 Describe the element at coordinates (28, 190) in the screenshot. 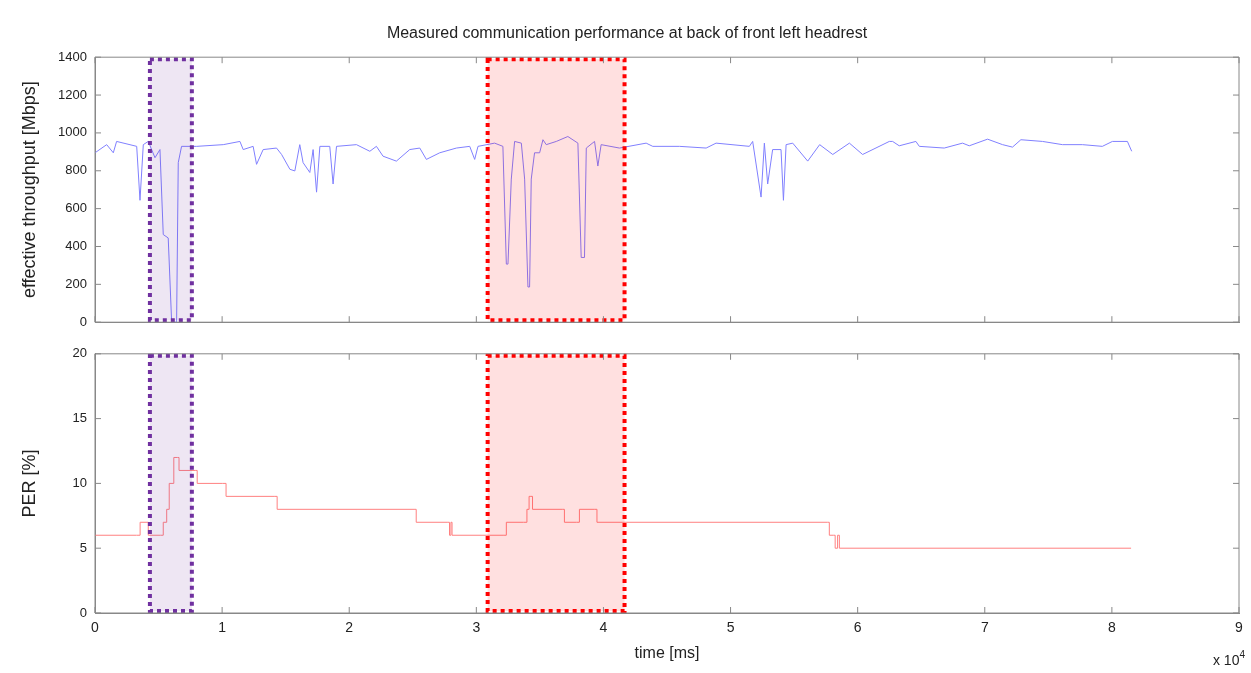

I see `y-axis-title: effective throughput [Mbps]` at that location.